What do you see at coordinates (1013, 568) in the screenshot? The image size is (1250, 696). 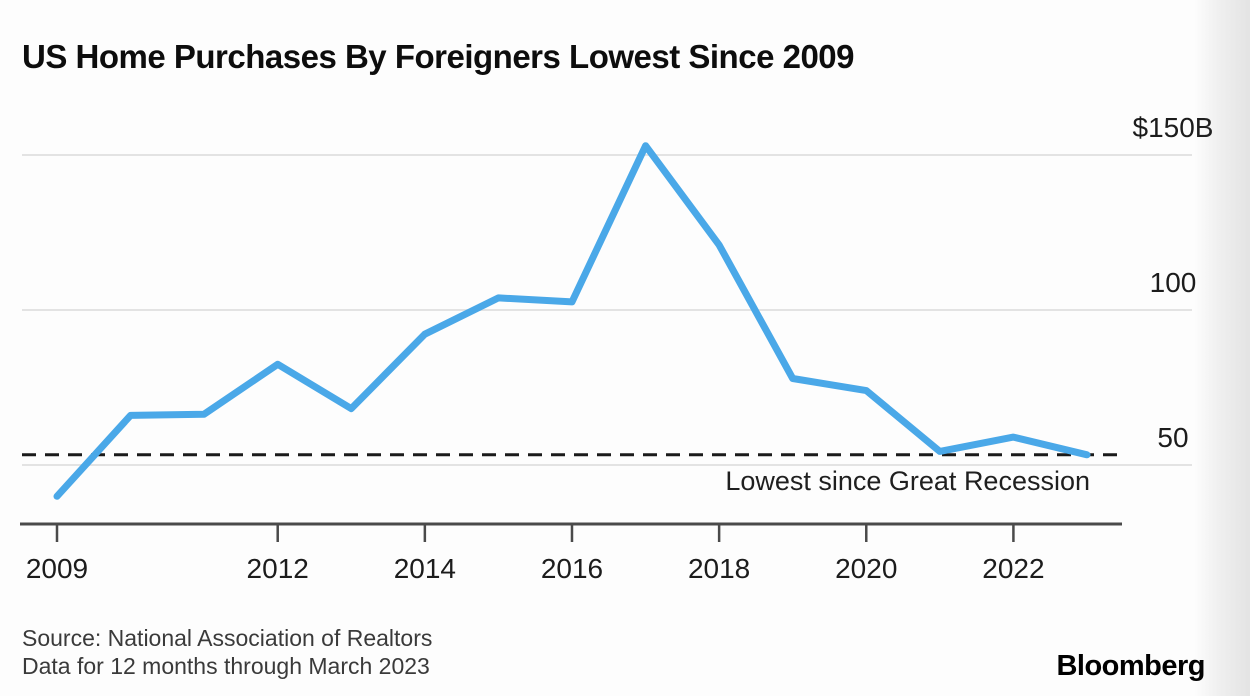 I see `x-tick-label: 2022` at bounding box center [1013, 568].